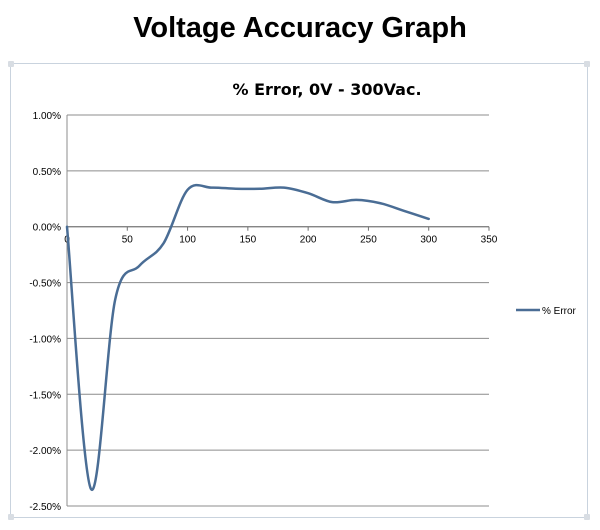 Image resolution: width=600 pixels, height=530 pixels. I want to click on y-tick-label: -2.00%, so click(45, 451).